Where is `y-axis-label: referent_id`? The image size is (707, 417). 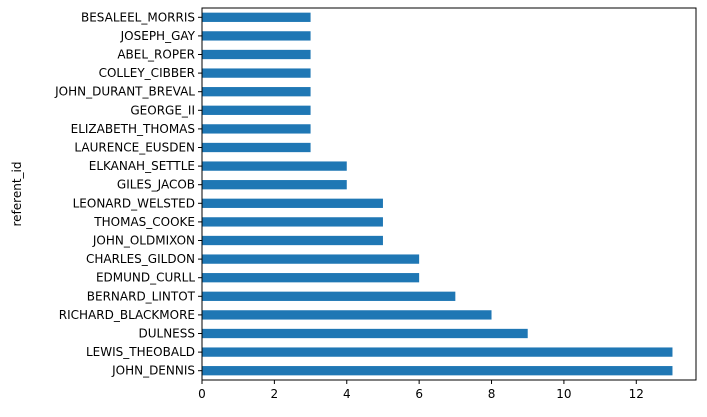 y-axis-label: referent_id is located at coordinates (17, 194).